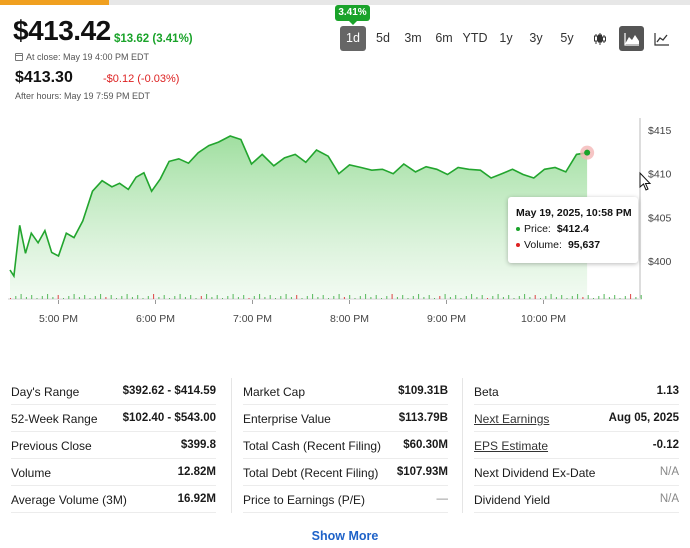 The image size is (690, 548). Describe the element at coordinates (475, 38) in the screenshot. I see `timeframe-ytd: YTD` at that location.